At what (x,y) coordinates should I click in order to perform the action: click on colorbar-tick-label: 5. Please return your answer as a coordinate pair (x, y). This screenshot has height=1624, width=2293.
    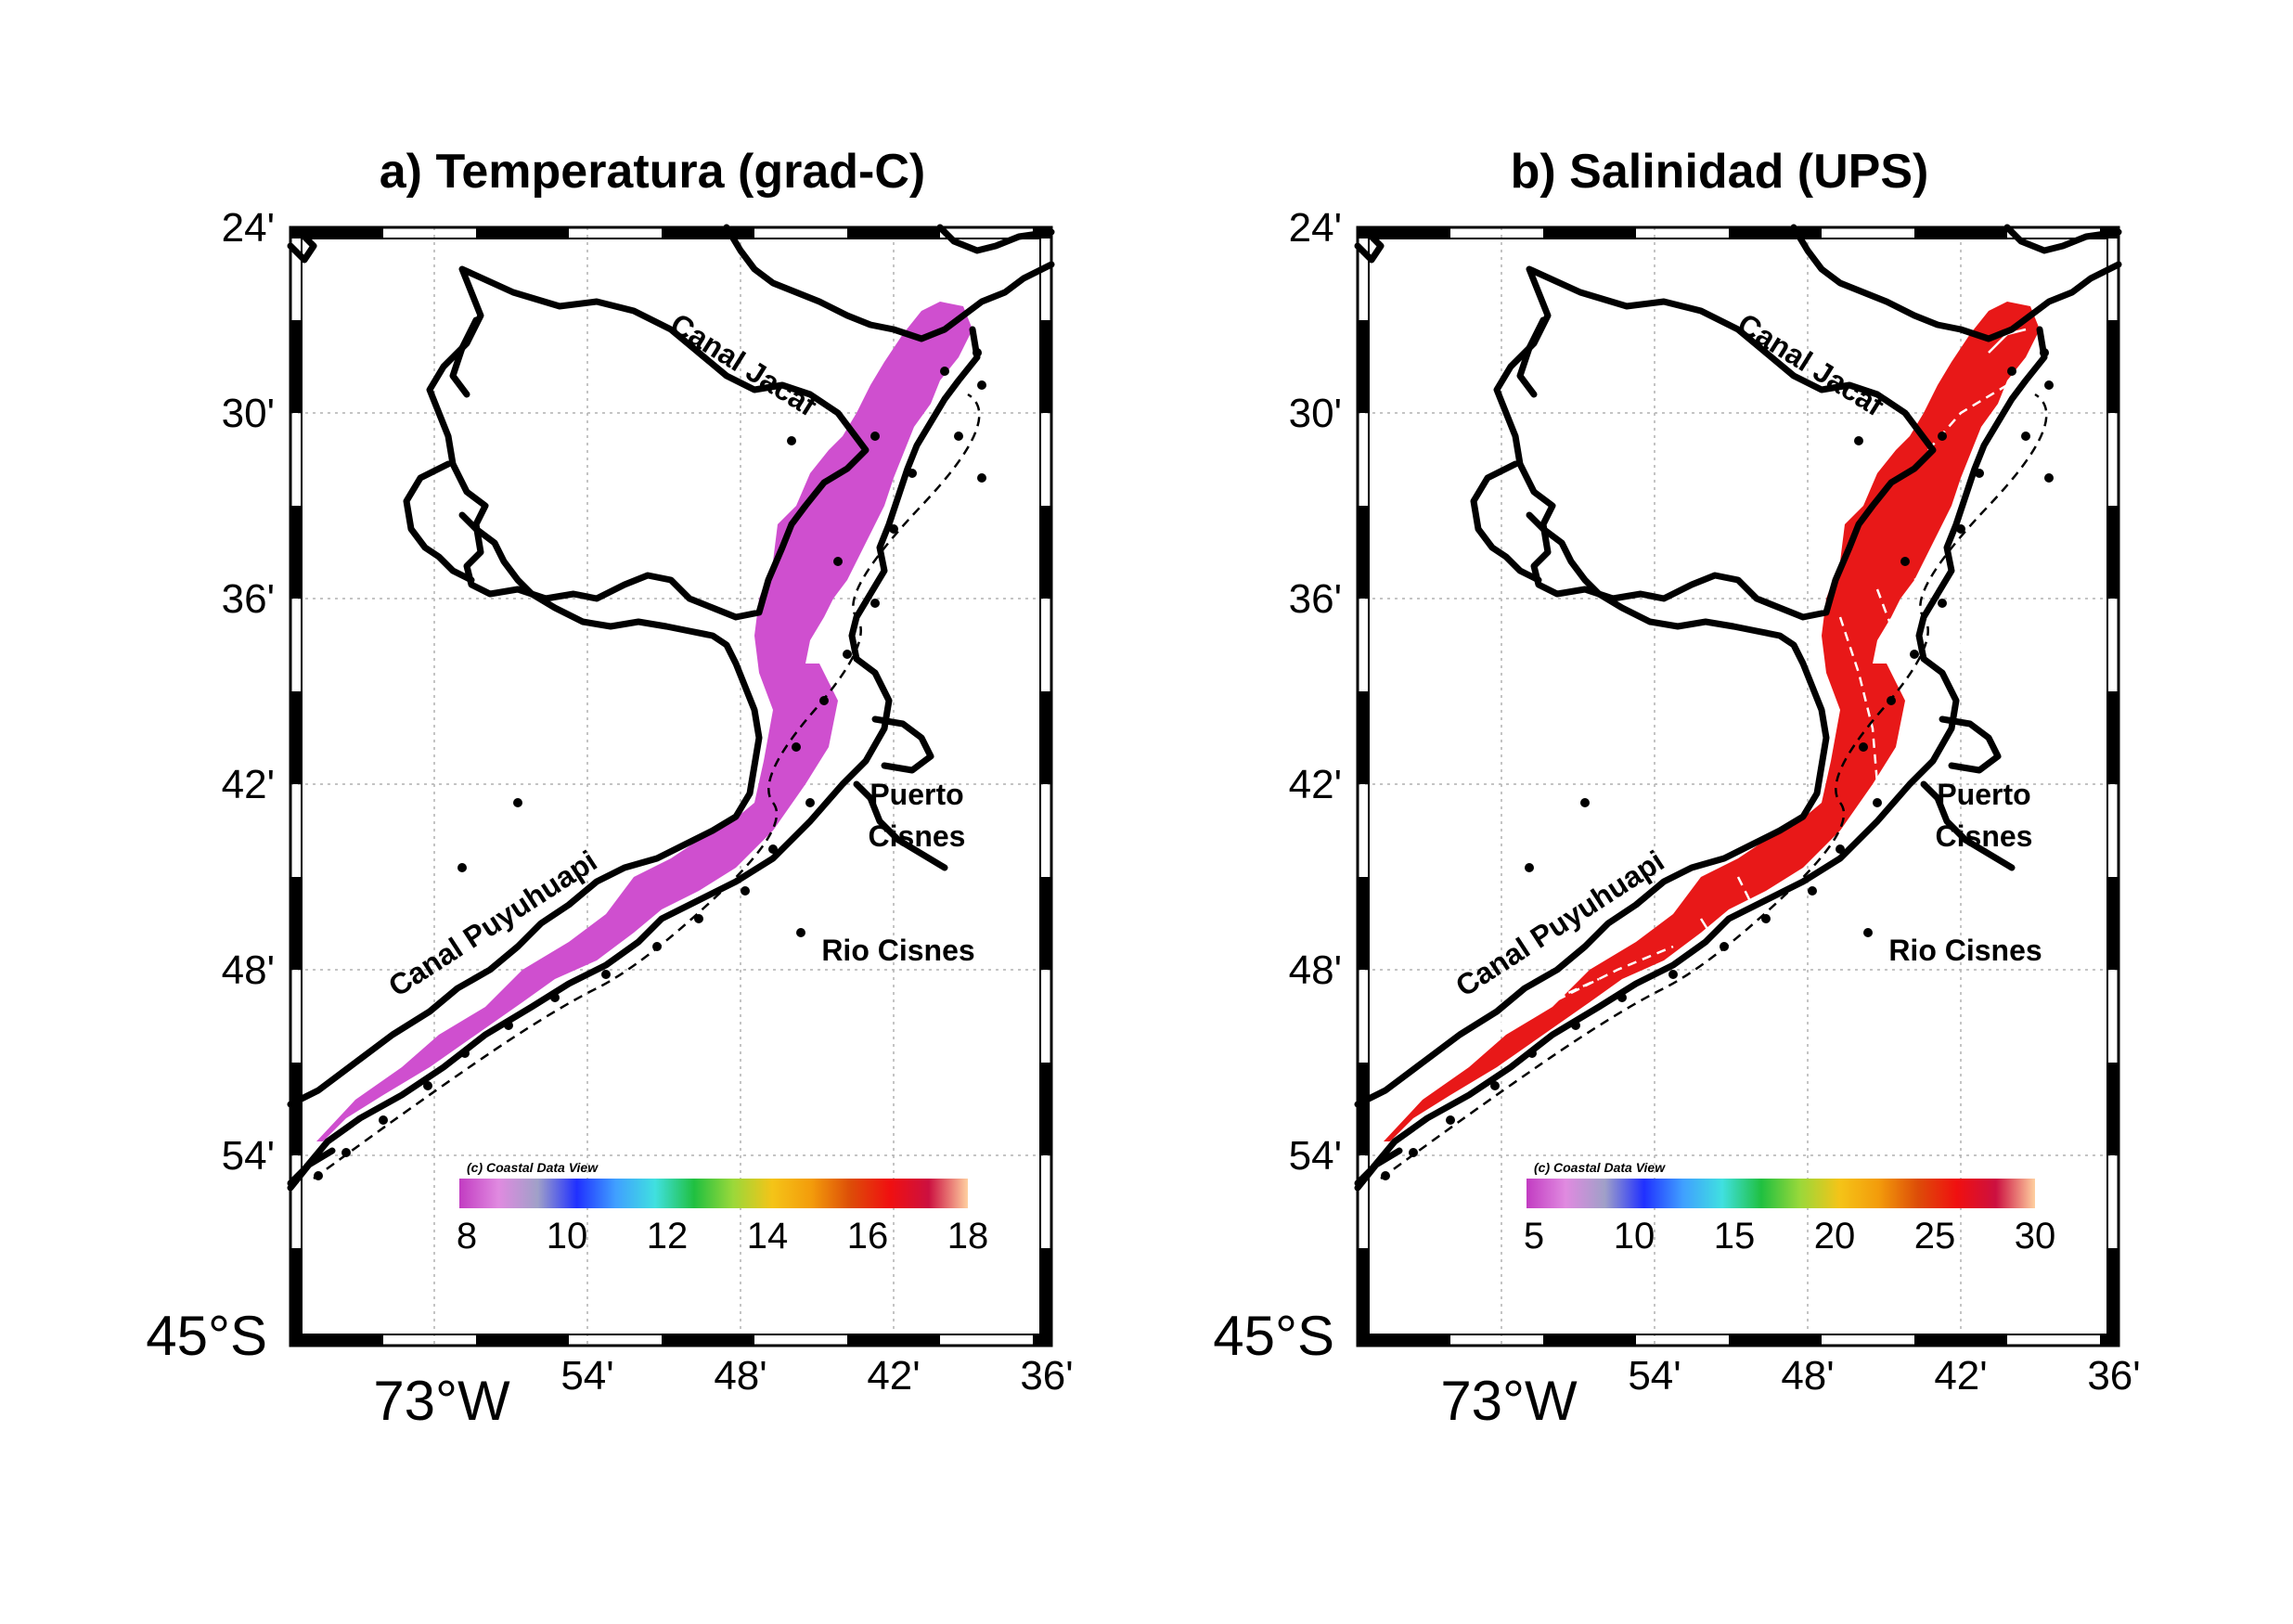
    Looking at the image, I should click on (1534, 1237).